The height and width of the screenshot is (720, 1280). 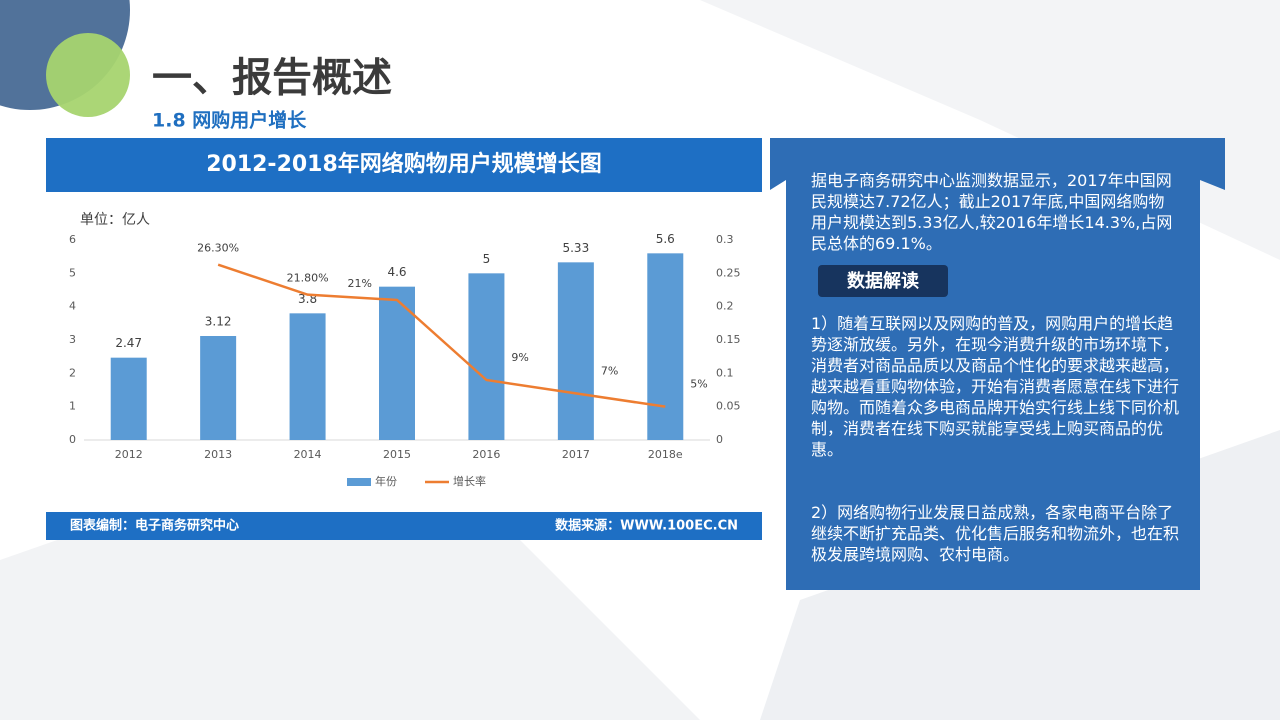 What do you see at coordinates (72, 239) in the screenshot?
I see `y-tick-label: 6` at bounding box center [72, 239].